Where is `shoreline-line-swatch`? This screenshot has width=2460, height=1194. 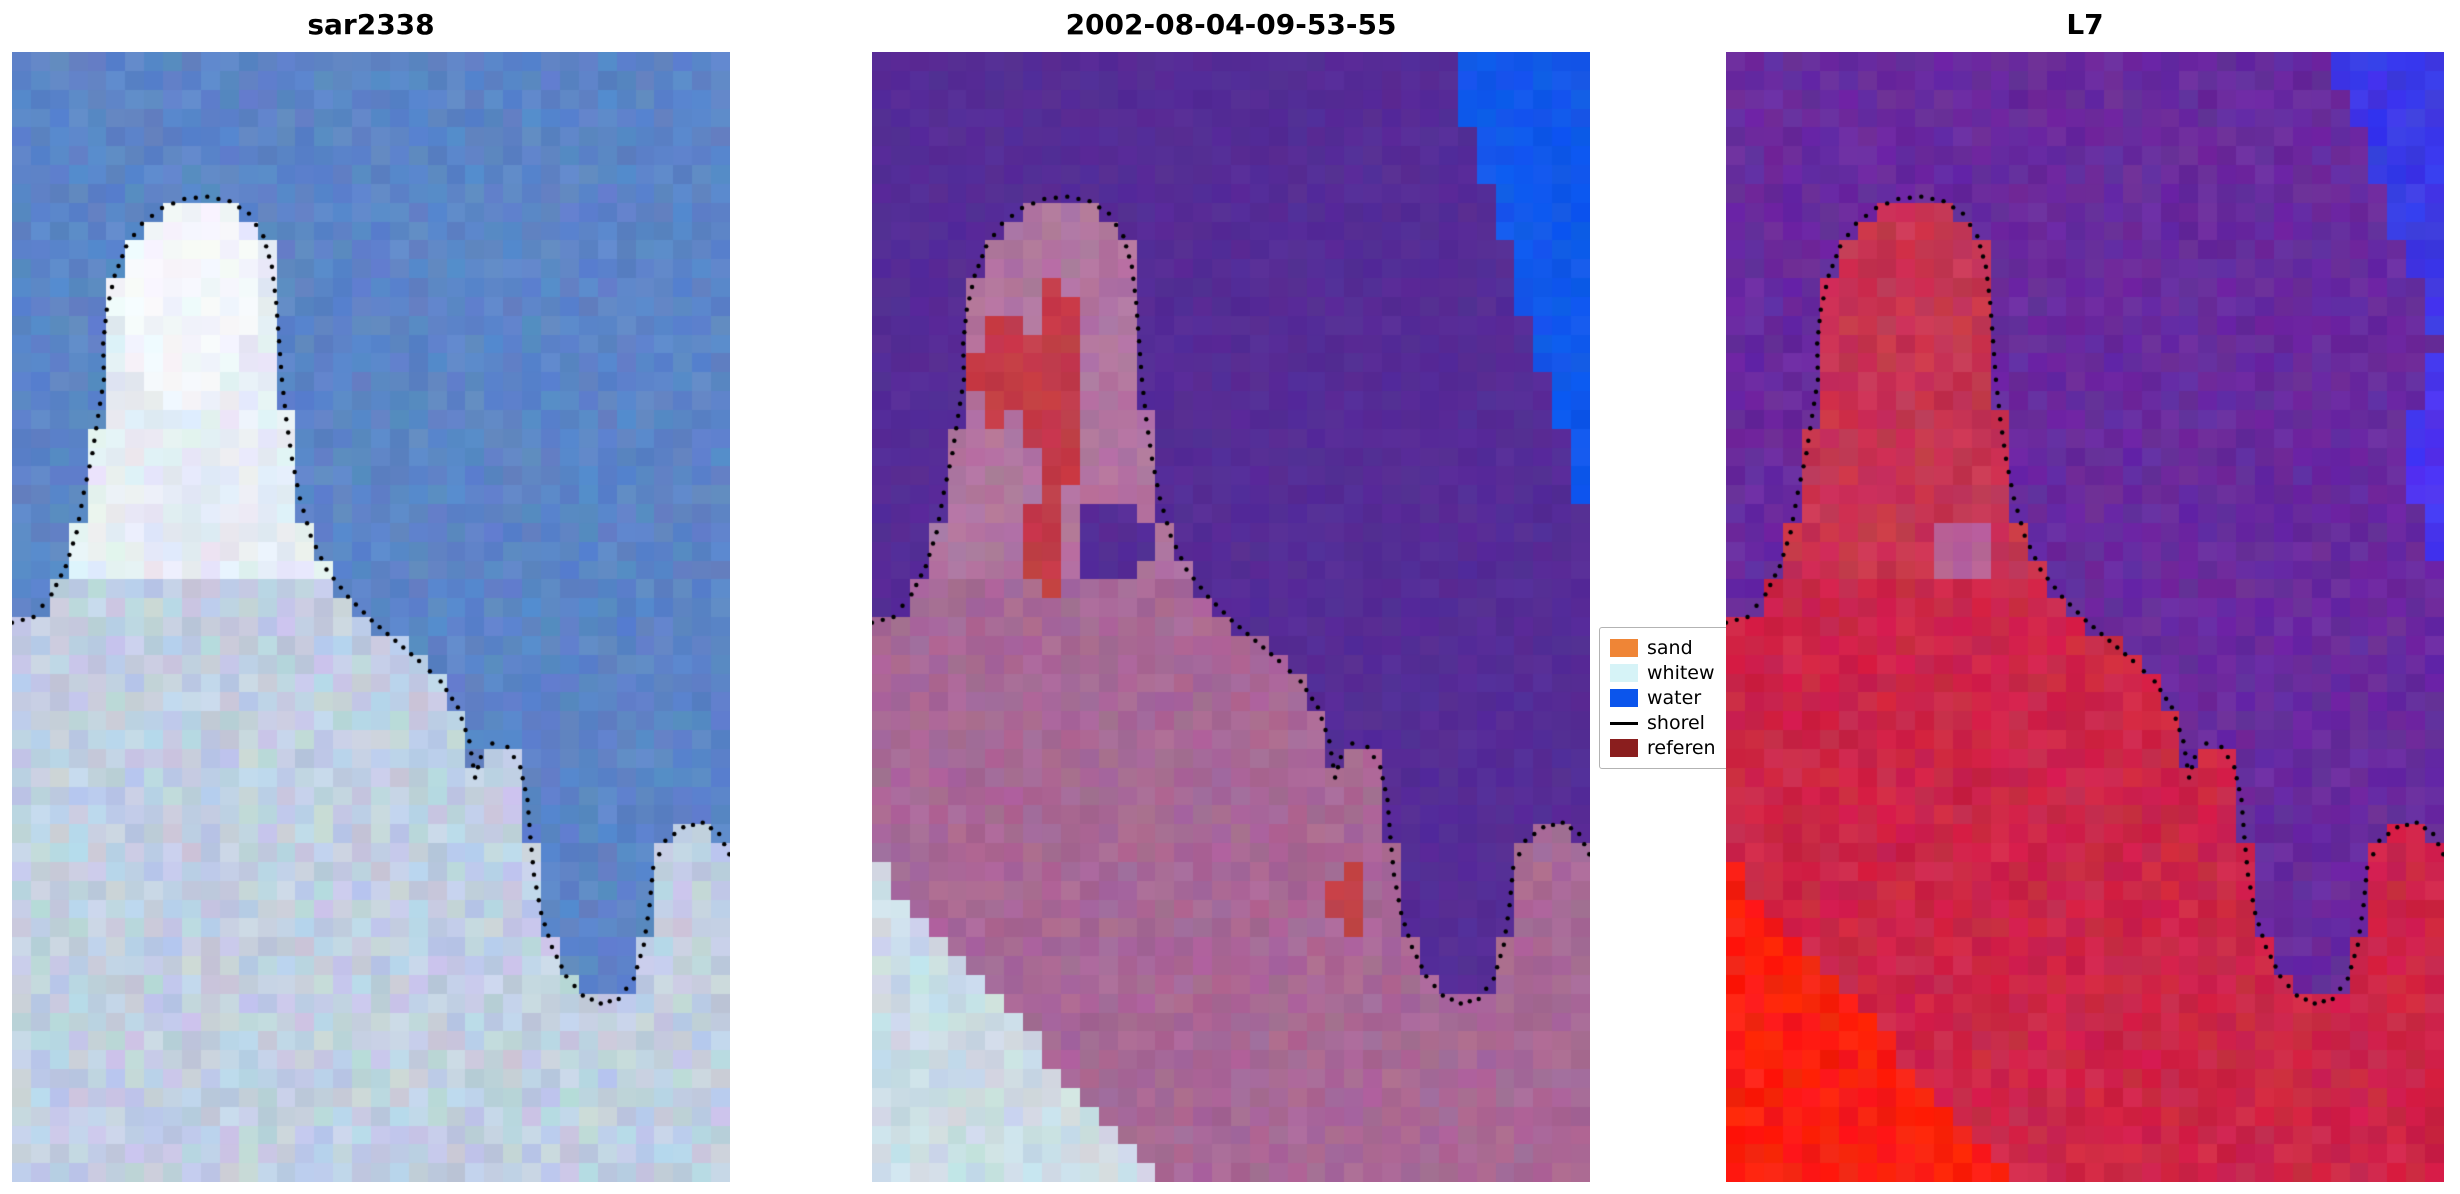 shoreline-line-swatch is located at coordinates (1624, 723).